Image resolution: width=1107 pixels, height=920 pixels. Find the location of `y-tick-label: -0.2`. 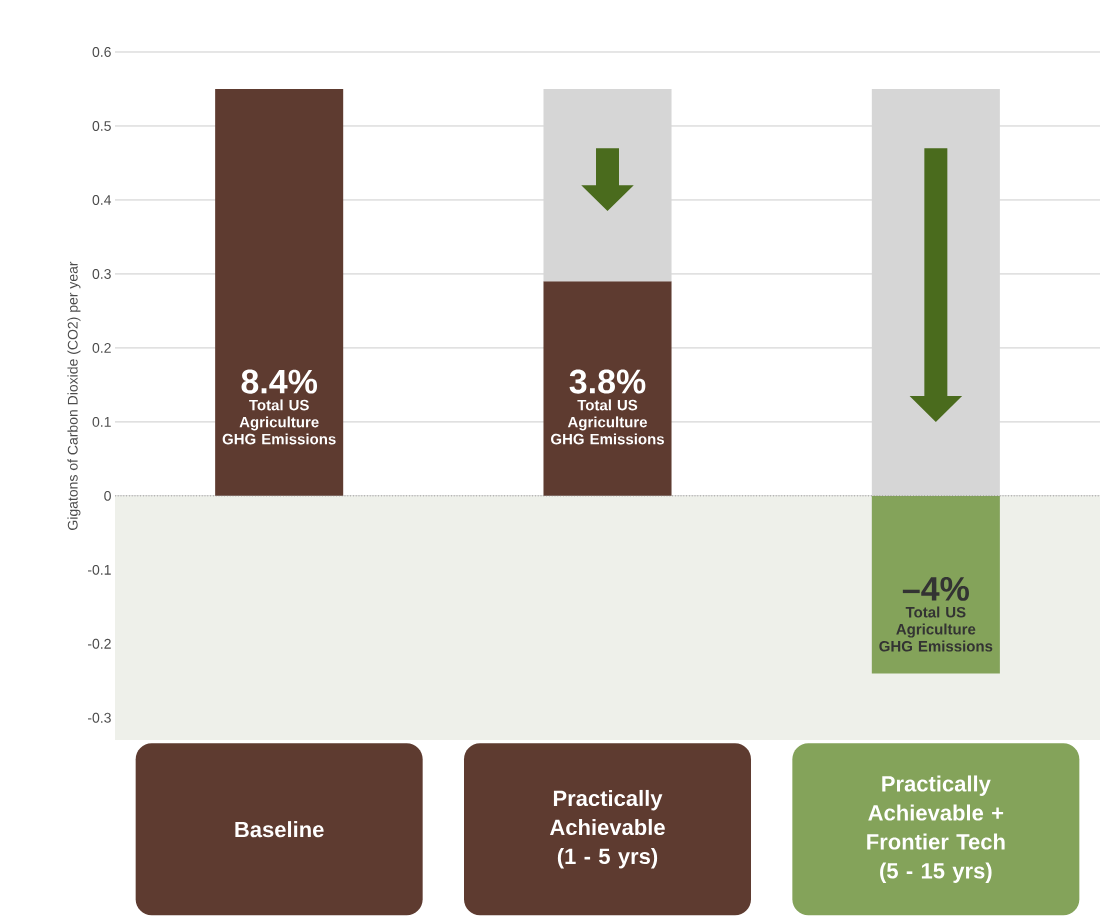

y-tick-label: -0.2 is located at coordinates (99, 643).